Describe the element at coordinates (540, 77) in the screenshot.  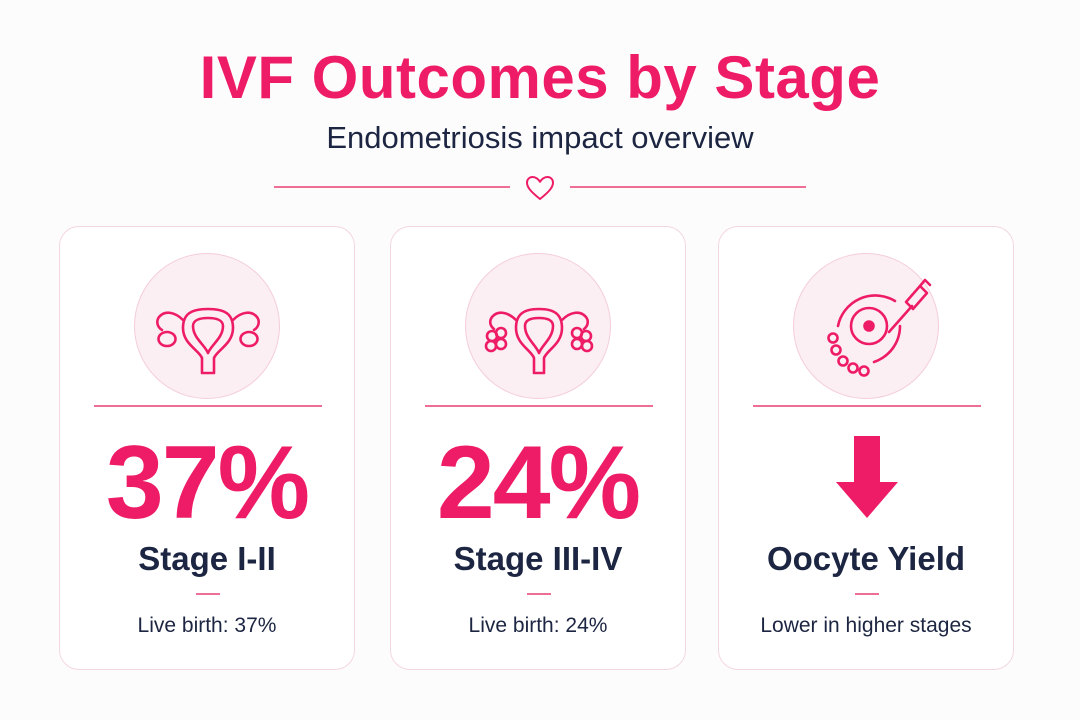
I see `page-title: IVF Outcomes by Stage` at that location.